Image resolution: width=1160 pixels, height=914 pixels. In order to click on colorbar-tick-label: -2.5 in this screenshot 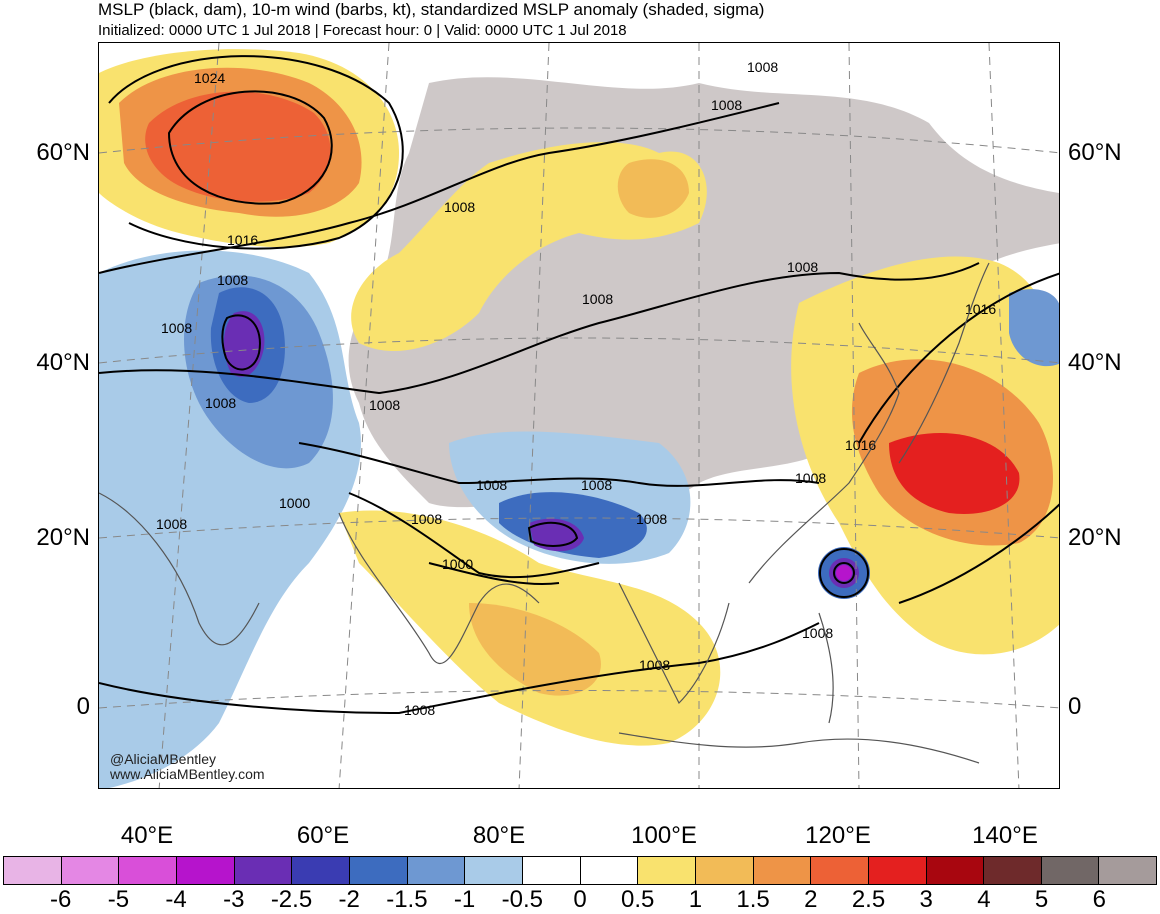, I will do `click(291, 899)`.